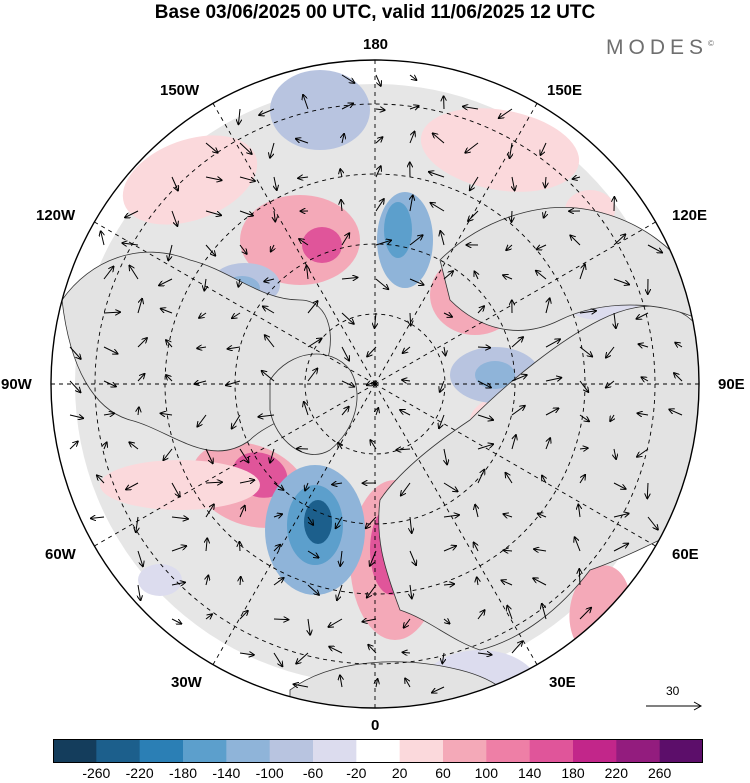  What do you see at coordinates (573, 773) in the screenshot?
I see `colorbar-tick-label: 180` at bounding box center [573, 773].